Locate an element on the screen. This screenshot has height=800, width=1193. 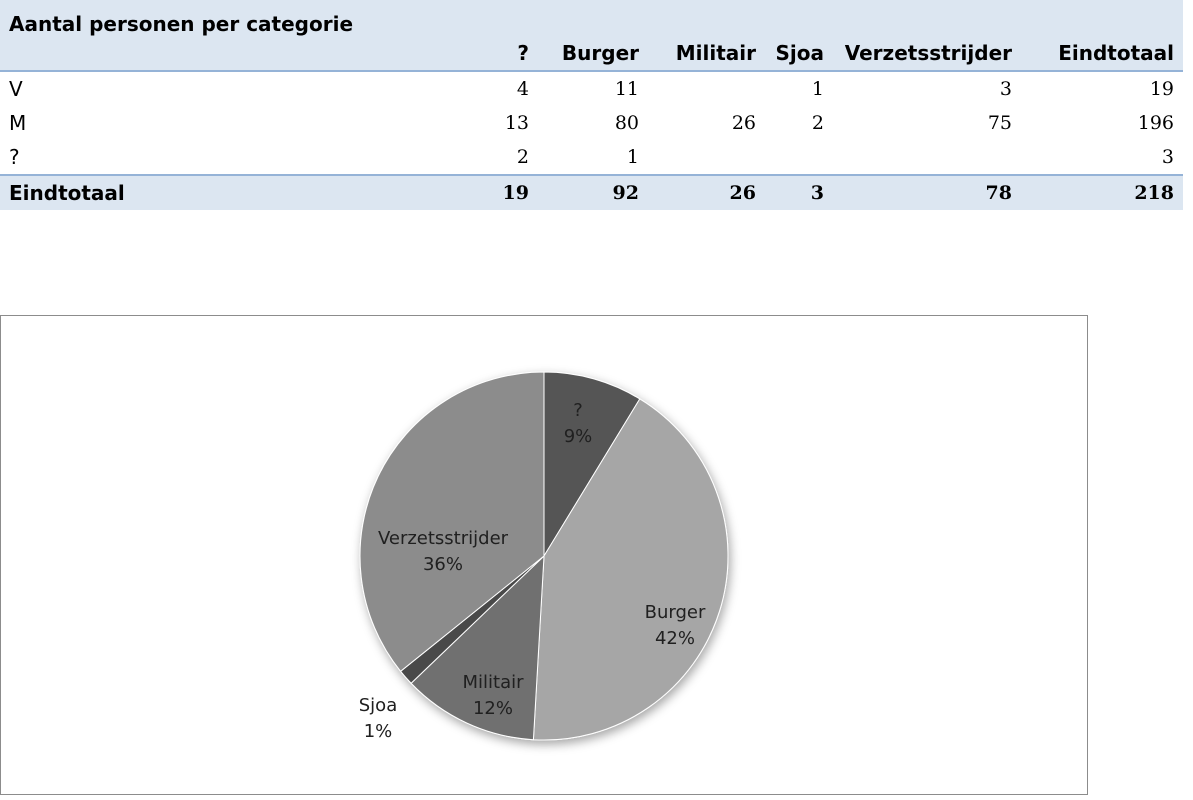
total-cell: 3 is located at coordinates (799, 192).